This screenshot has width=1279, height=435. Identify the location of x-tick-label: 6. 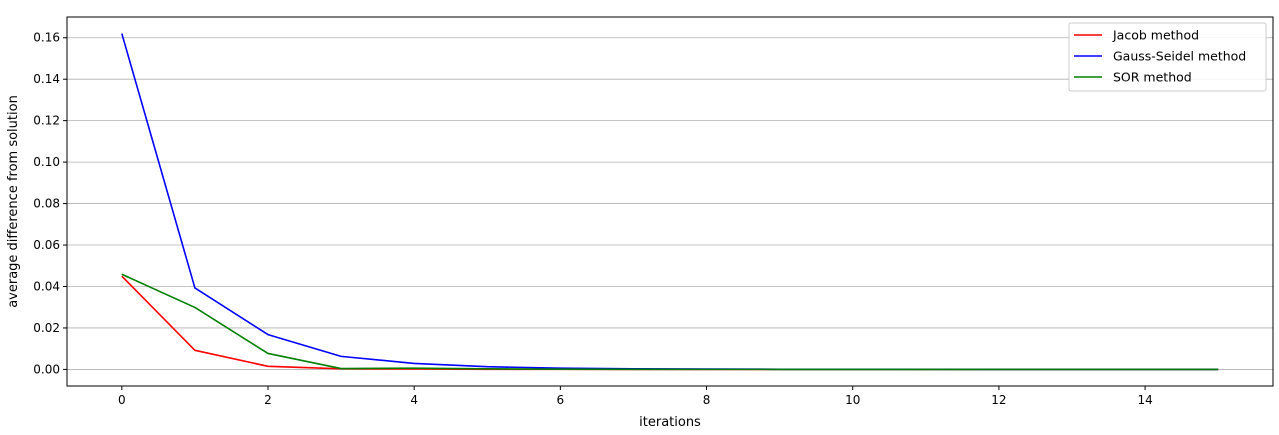
(561, 400).